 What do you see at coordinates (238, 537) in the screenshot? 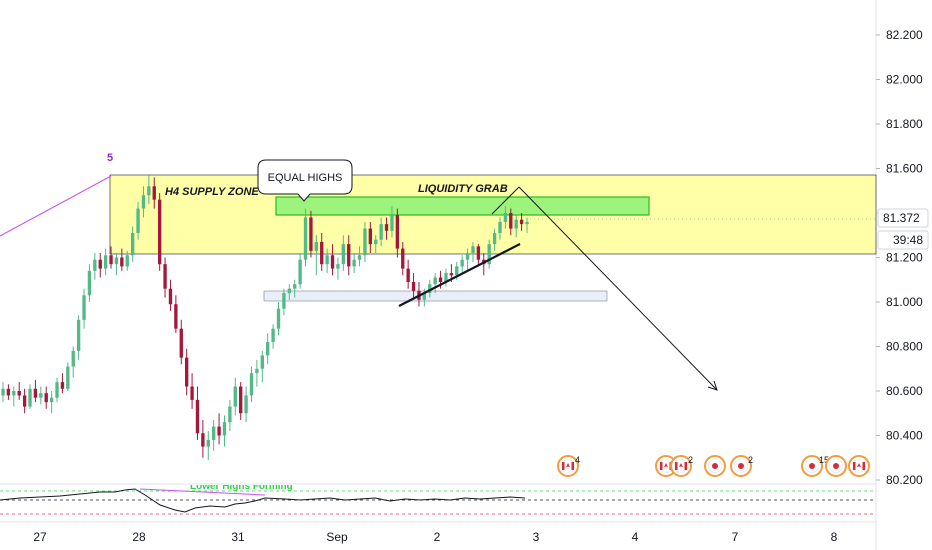
I see `time-tick-label: 31` at bounding box center [238, 537].